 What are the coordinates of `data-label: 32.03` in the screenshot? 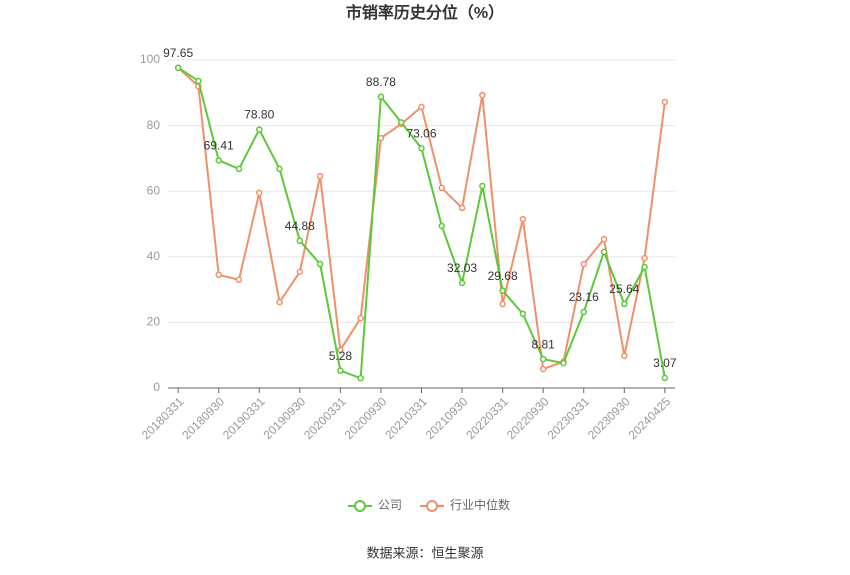 It's located at (462, 268).